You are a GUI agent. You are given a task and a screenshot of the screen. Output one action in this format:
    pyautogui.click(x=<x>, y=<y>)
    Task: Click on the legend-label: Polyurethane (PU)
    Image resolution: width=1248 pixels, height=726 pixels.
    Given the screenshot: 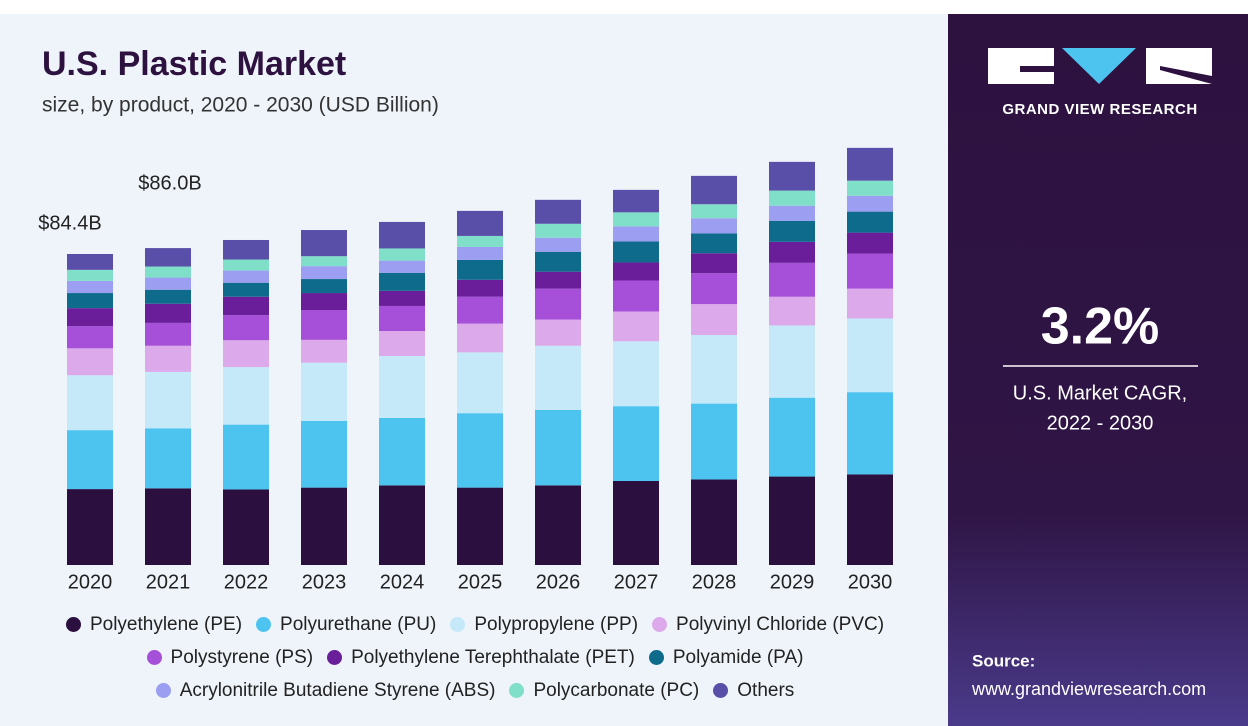 What is the action you would take?
    pyautogui.click(x=358, y=624)
    